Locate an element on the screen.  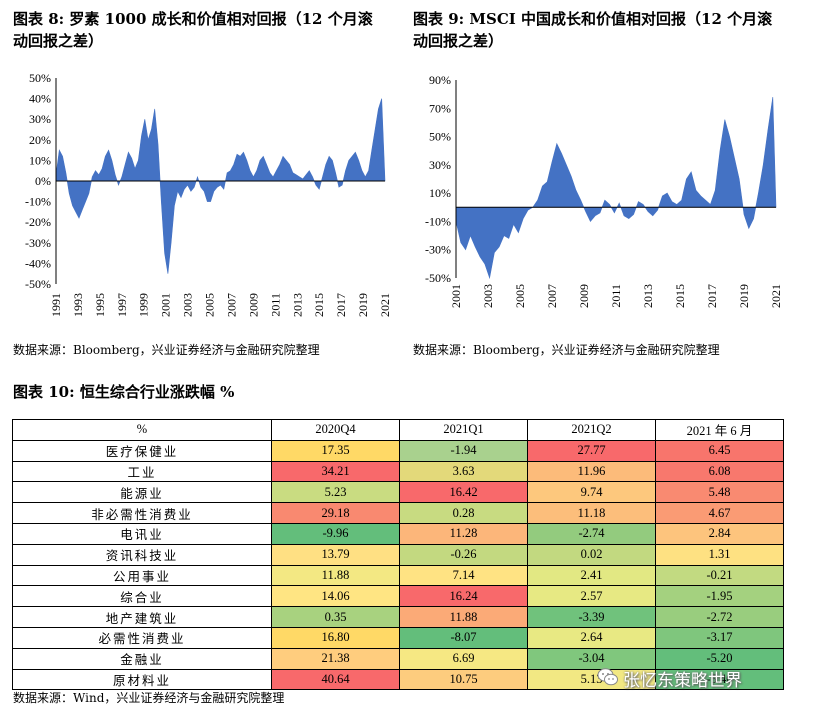
chart8-x-tick-label: 2017 is located at coordinates (341, 305).